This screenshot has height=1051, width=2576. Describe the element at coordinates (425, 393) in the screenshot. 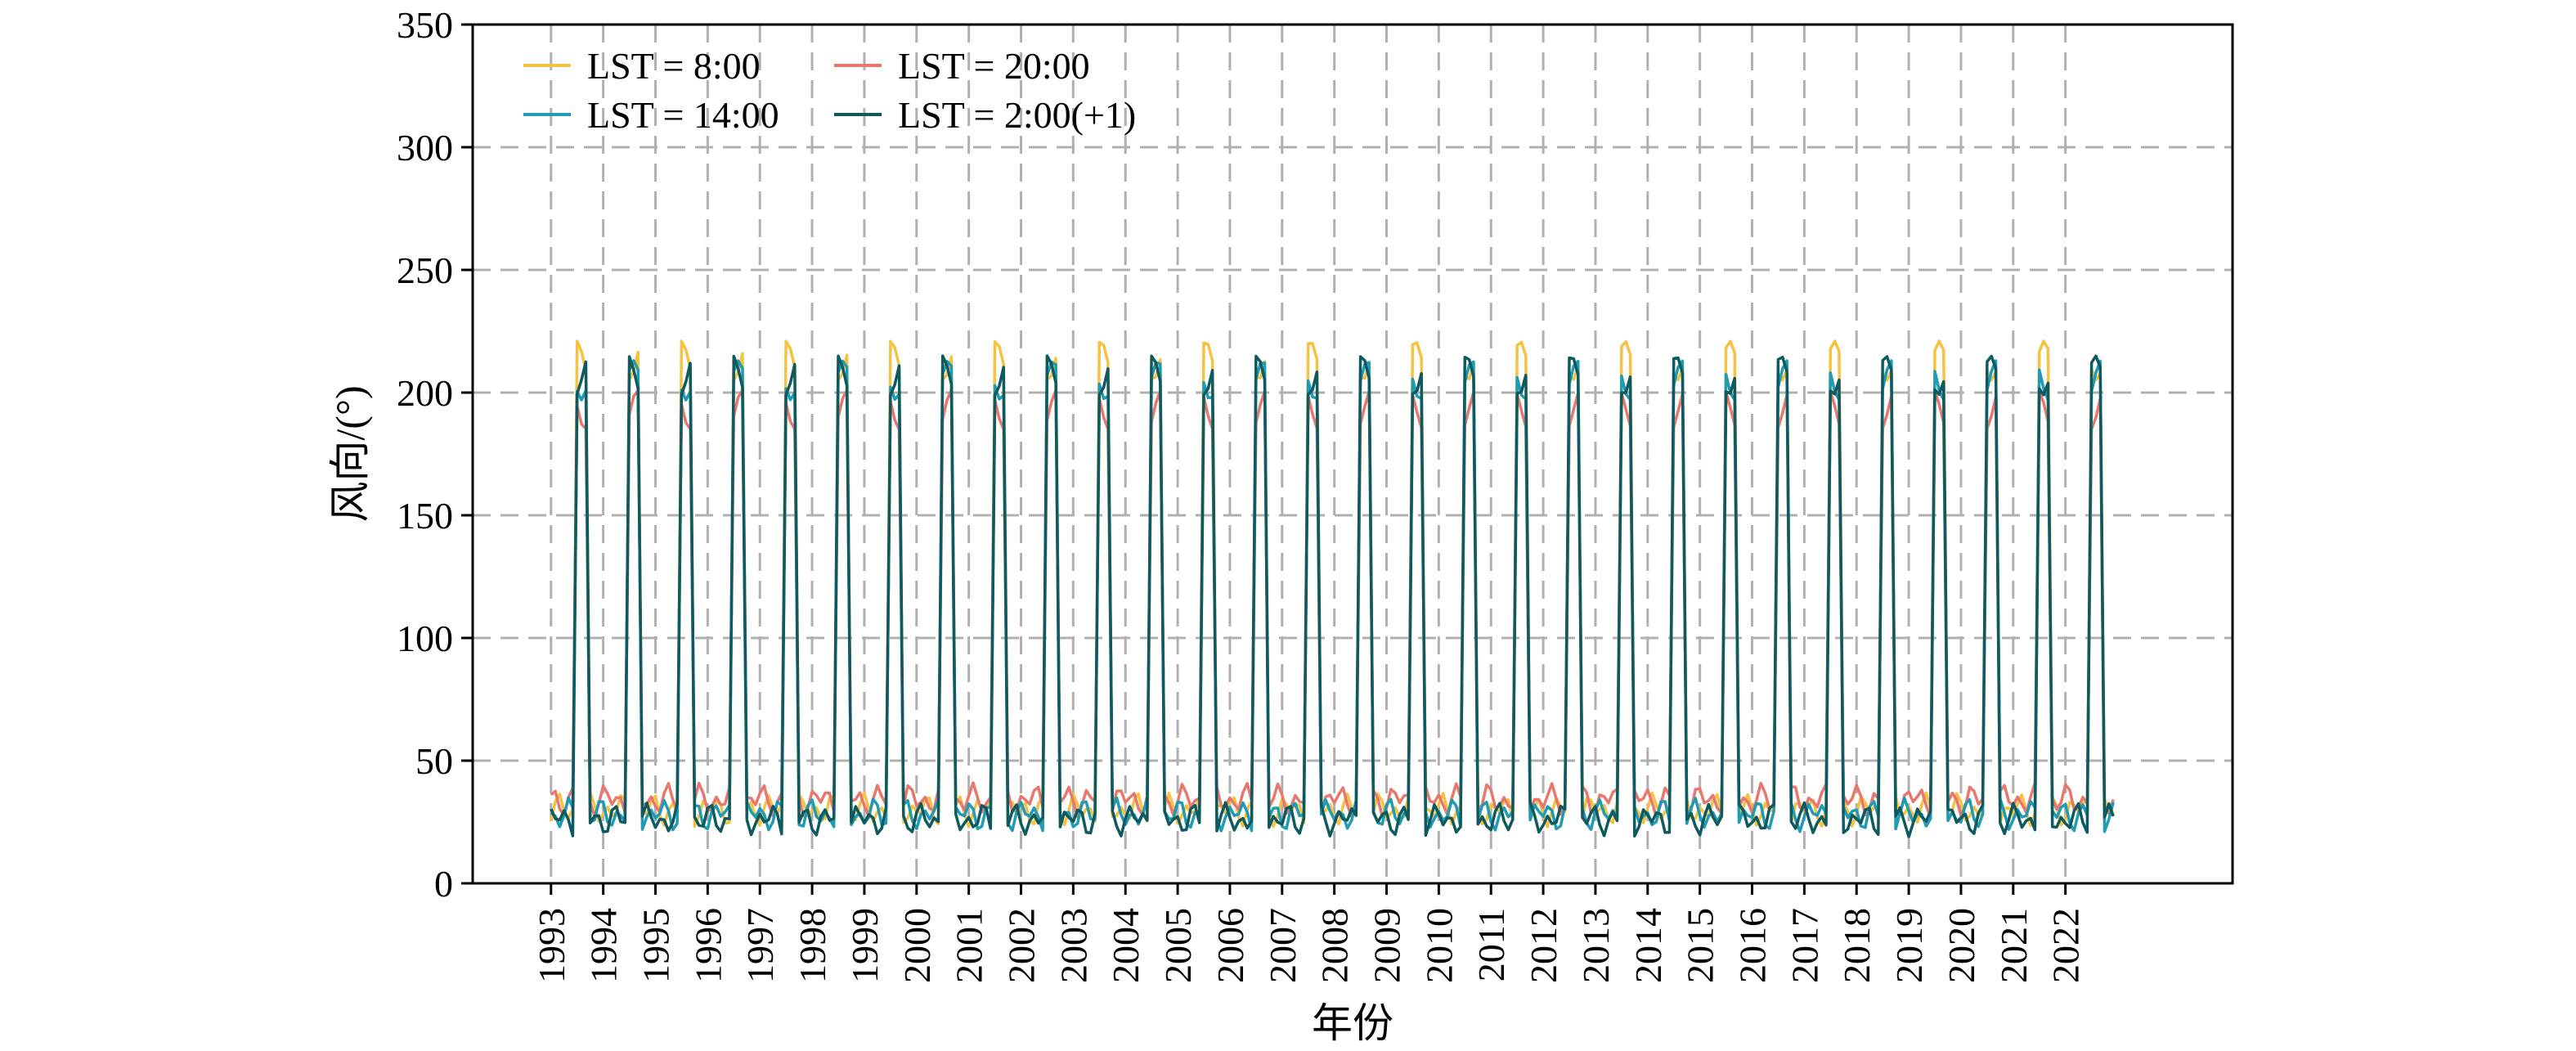

I see `y-tick-label: 200` at that location.